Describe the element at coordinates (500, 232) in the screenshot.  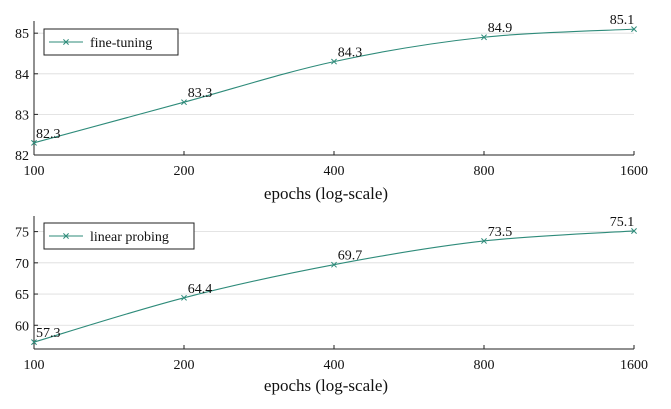
I see `data-label: 73.5` at that location.